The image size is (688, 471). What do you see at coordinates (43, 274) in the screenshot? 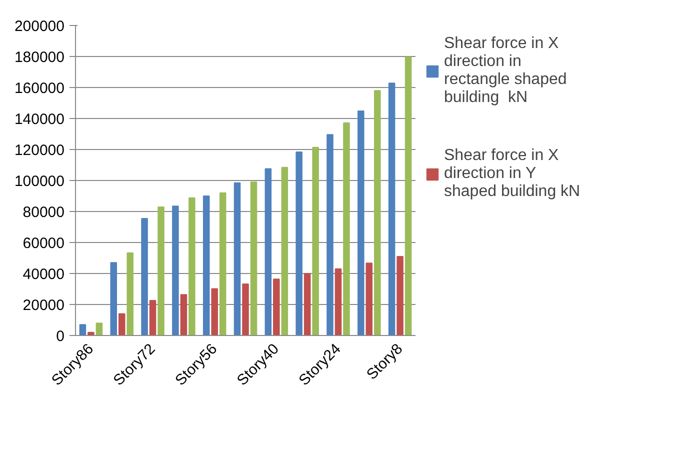
I see `y-tick-label: 40000` at bounding box center [43, 274].